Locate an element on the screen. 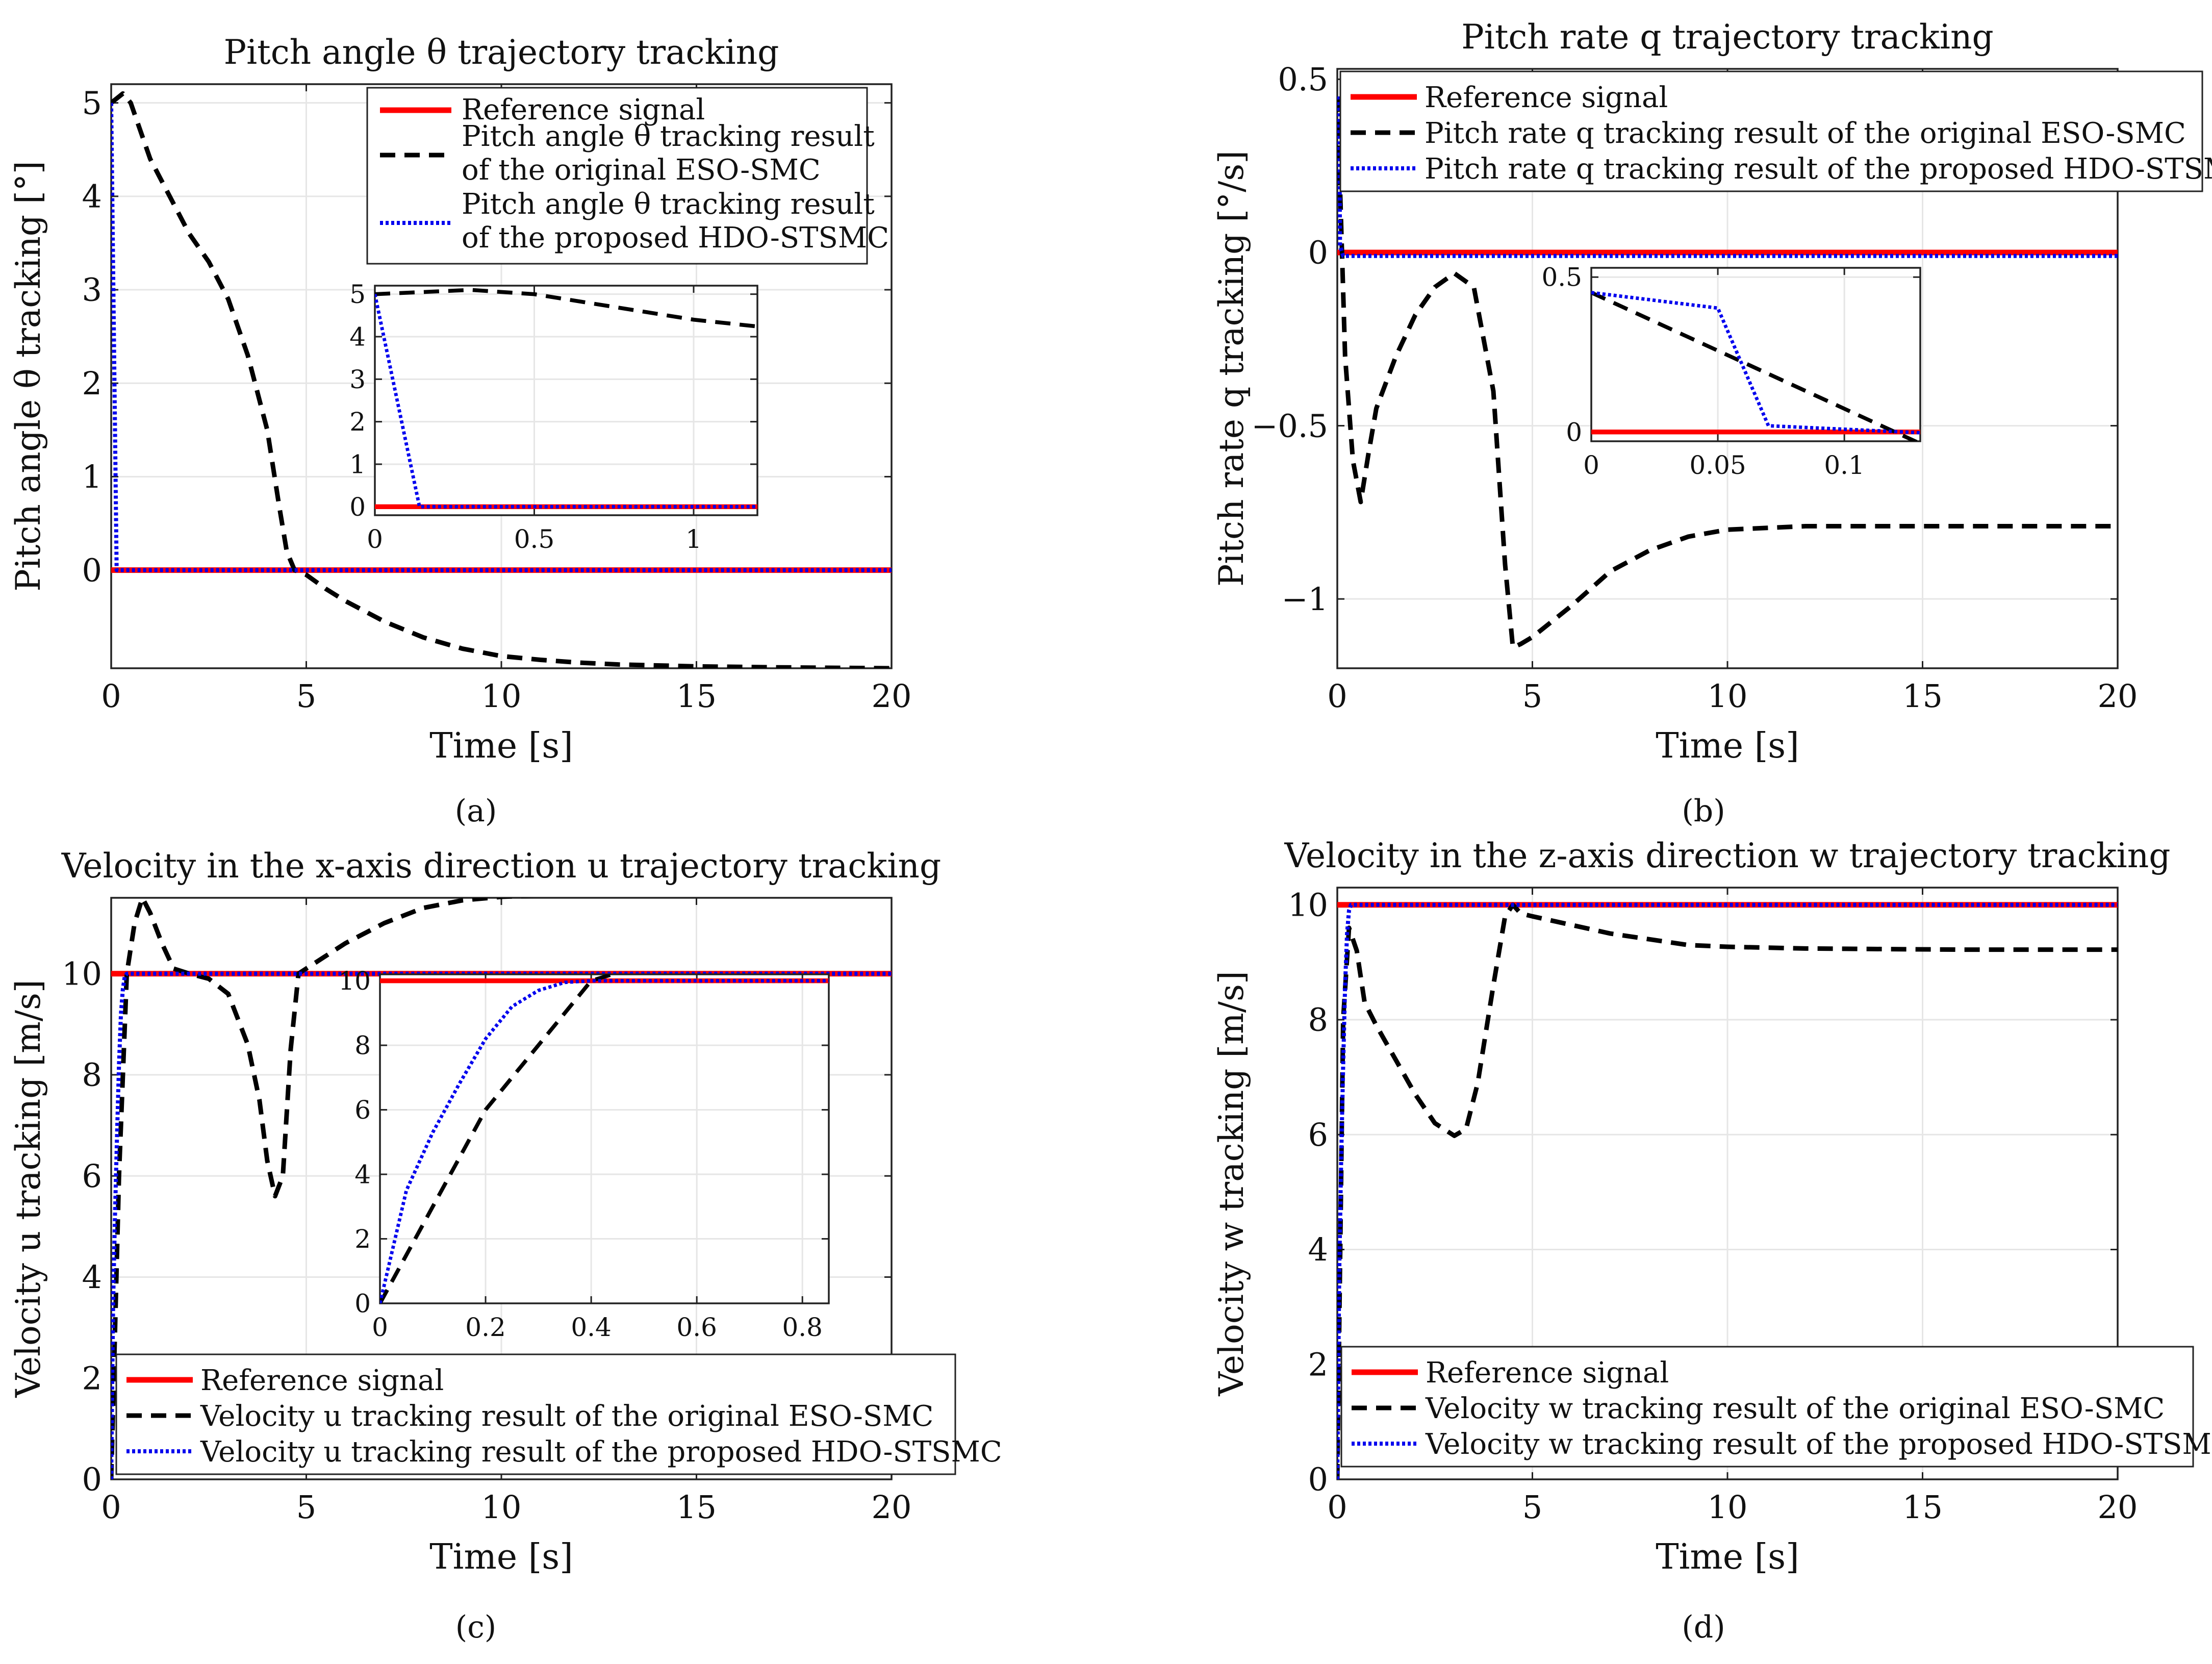  x-tick-label: 0.05 is located at coordinates (1717, 465).